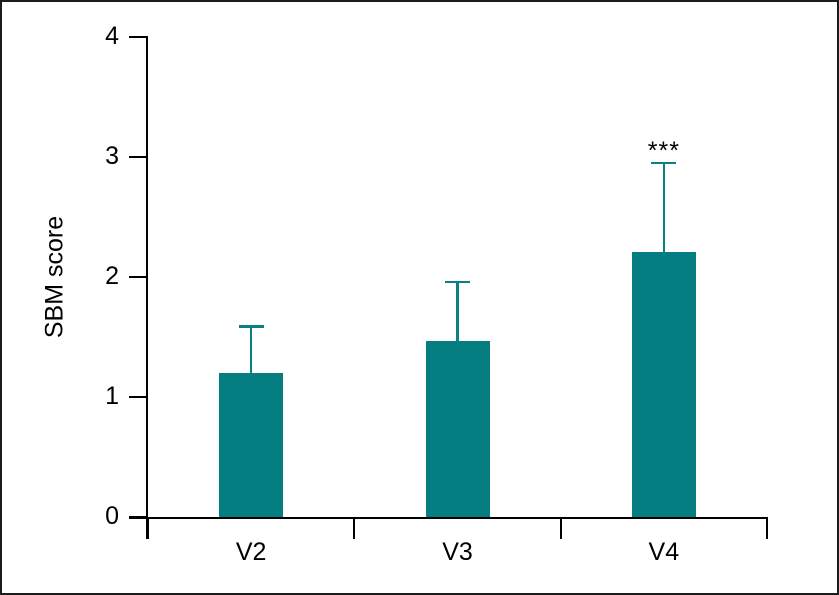  I want to click on y-tick-label: 1, so click(112, 396).